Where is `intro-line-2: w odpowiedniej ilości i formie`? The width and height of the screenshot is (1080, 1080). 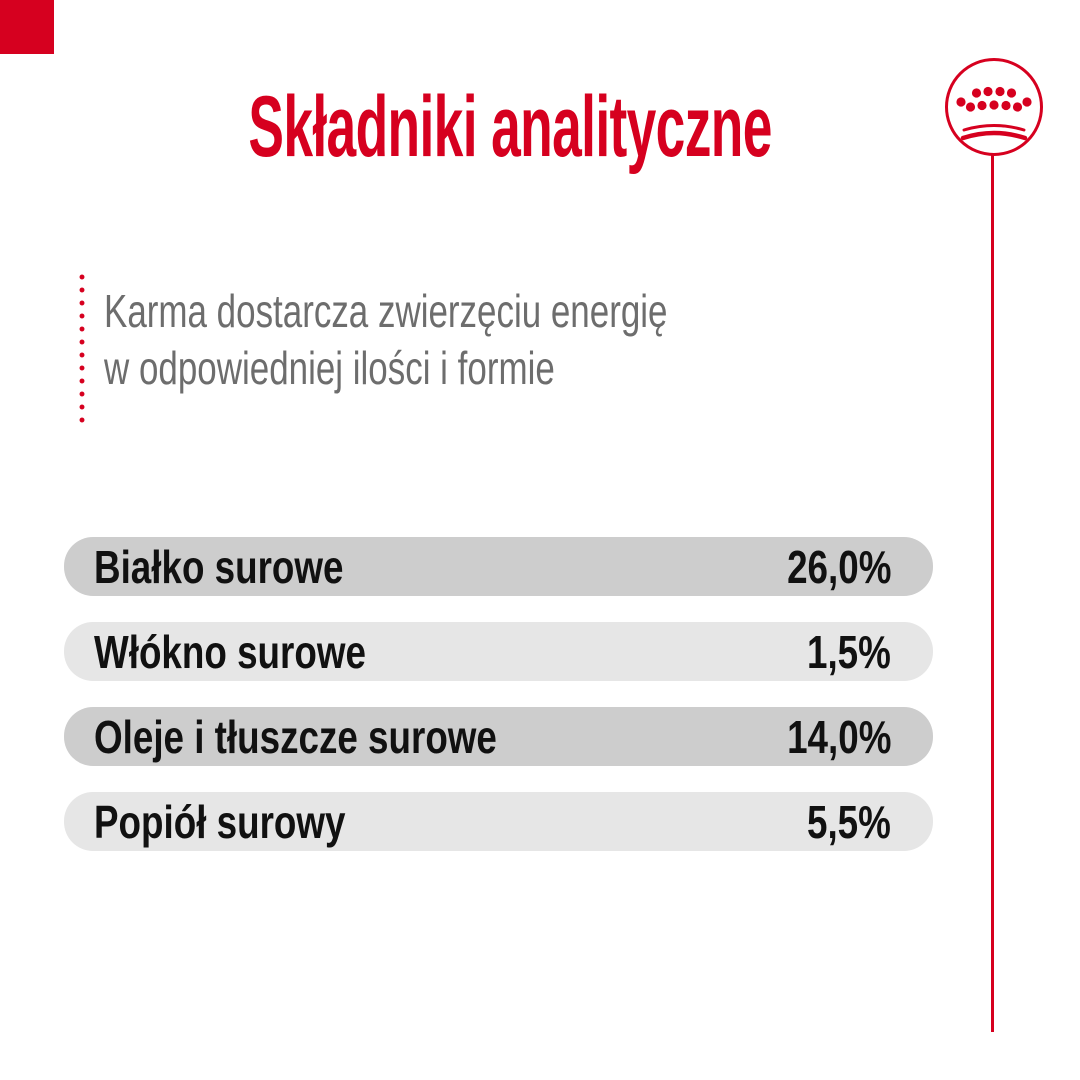 intro-line-2: w odpowiedniej ilości i formie is located at coordinates (329, 368).